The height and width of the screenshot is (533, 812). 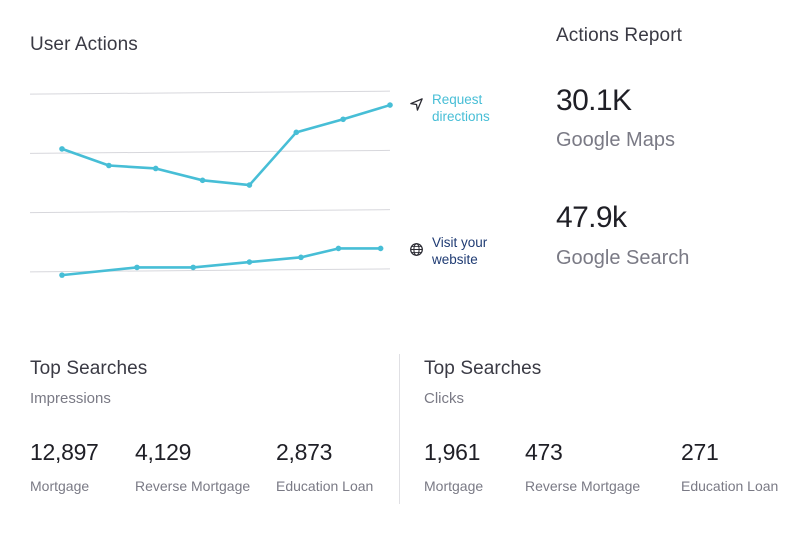 I want to click on impressions-education-loan-label: Education Loan, so click(x=325, y=486).